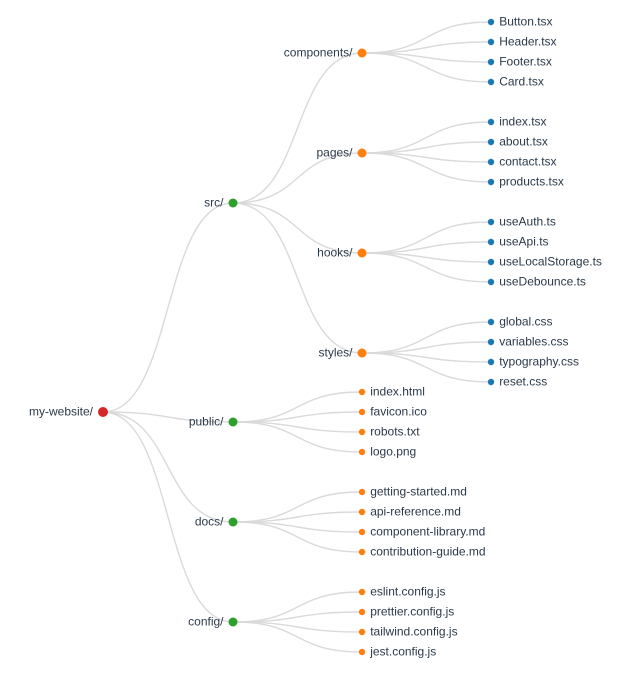 This screenshot has width=635, height=686. Describe the element at coordinates (392, 412) in the screenshot. I see `tree-leaf-node: favicon.ico` at that location.